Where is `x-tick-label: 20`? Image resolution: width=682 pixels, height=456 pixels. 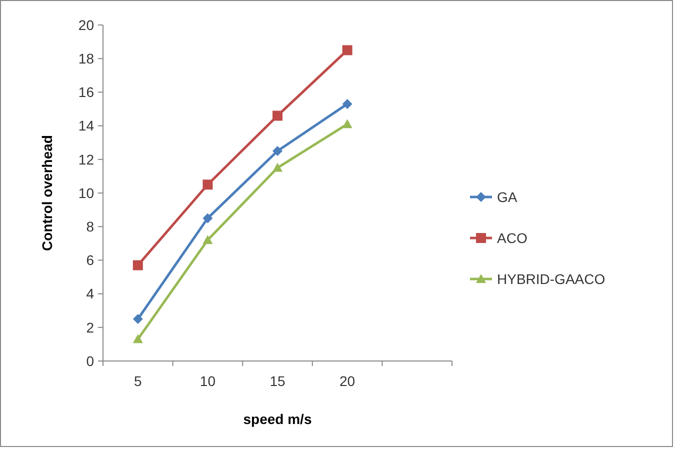
x-tick-label: 20 is located at coordinates (348, 381).